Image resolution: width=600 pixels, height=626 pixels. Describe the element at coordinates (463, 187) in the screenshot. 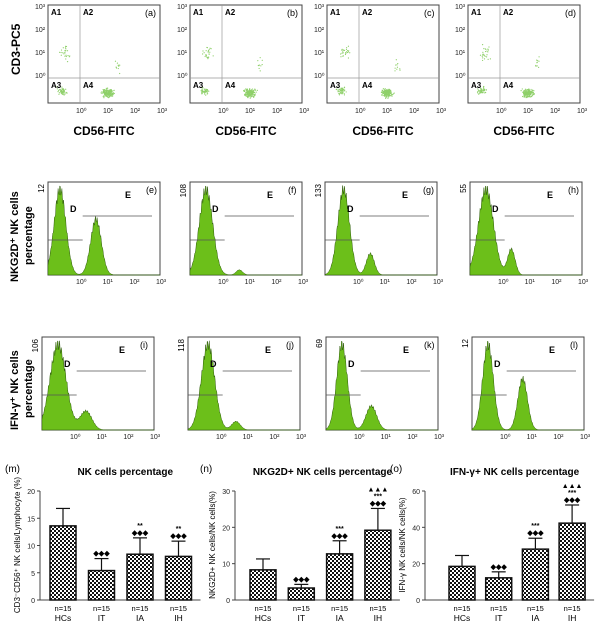

I see `y-max-label: 55` at that location.